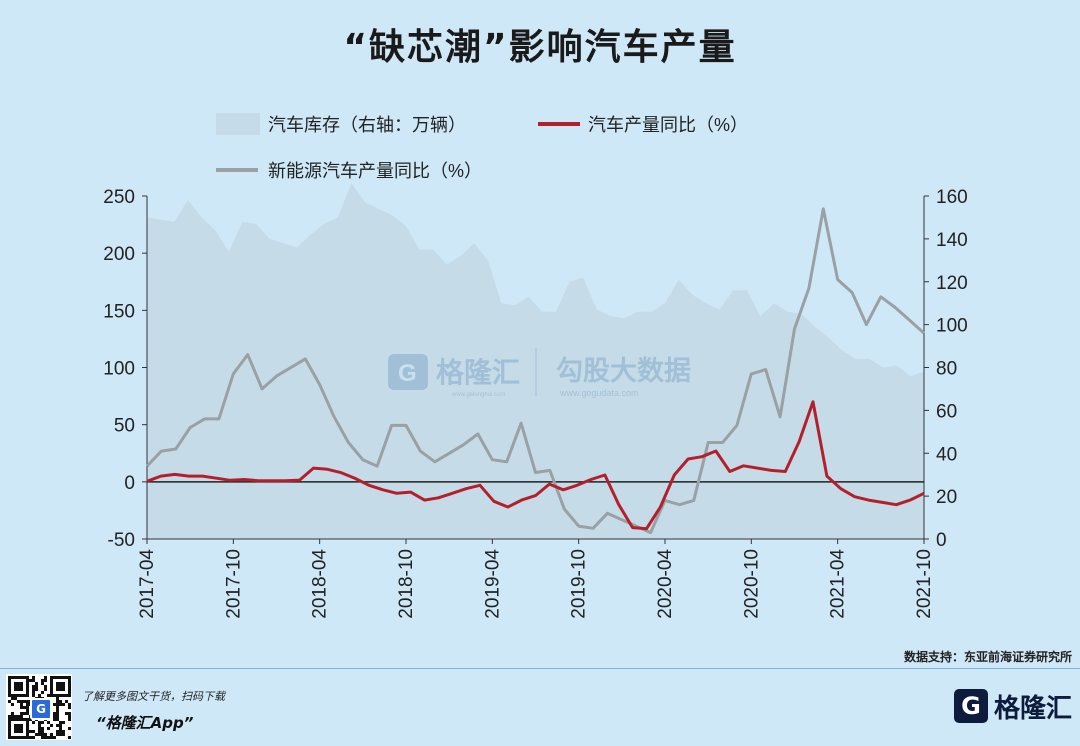 The height and width of the screenshot is (746, 1080). Describe the element at coordinates (147, 584) in the screenshot. I see `x-axis-tick-label: 2017-04` at that location.